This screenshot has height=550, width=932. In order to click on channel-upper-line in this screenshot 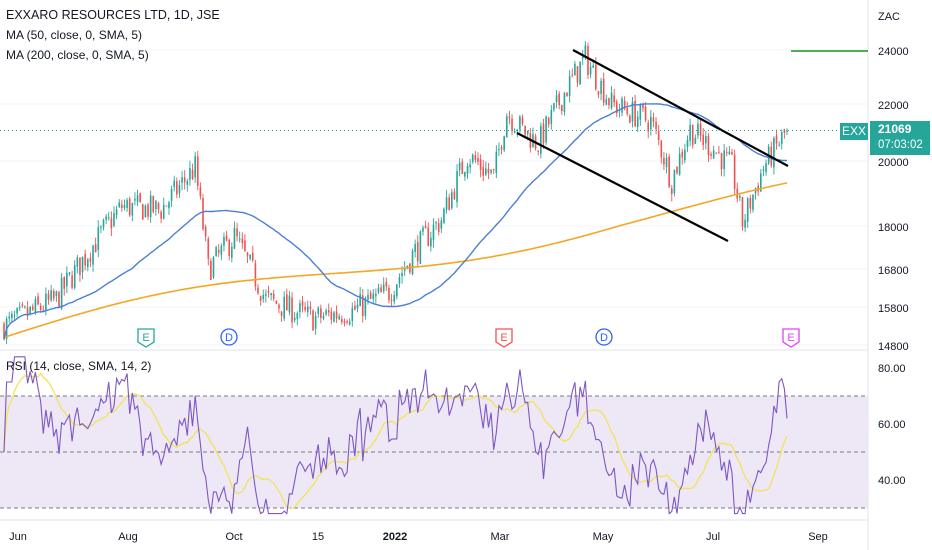, I will do `click(680, 108)`.